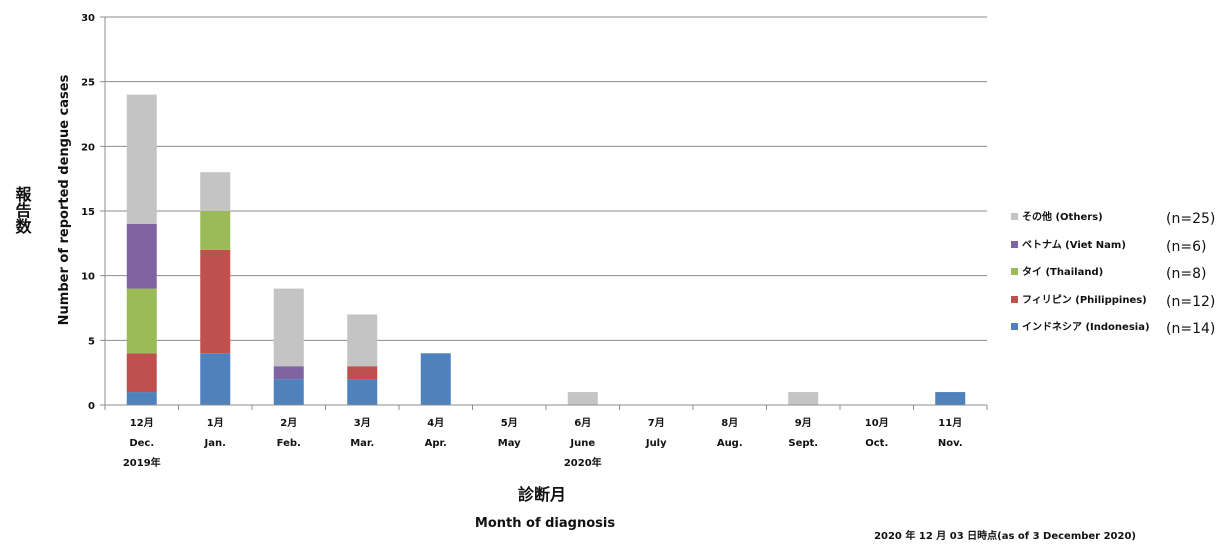 This screenshot has height=544, width=1229. I want to click on y-axis-title-en: Number of reported dengue cases, so click(64, 199).